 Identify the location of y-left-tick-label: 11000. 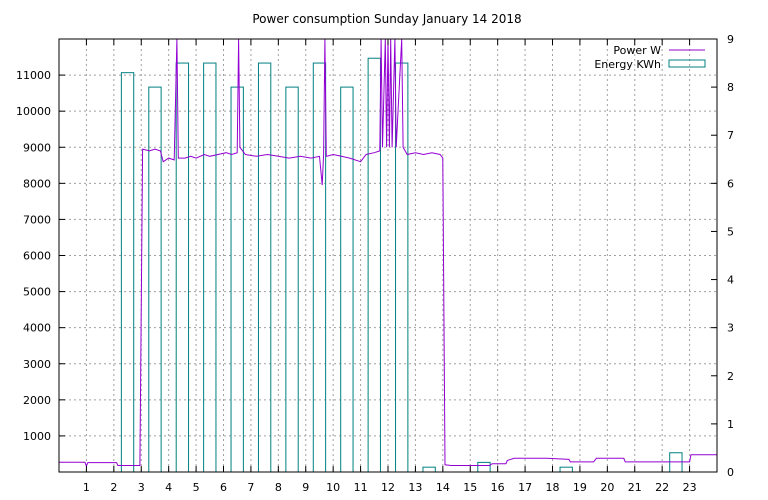
(33, 75).